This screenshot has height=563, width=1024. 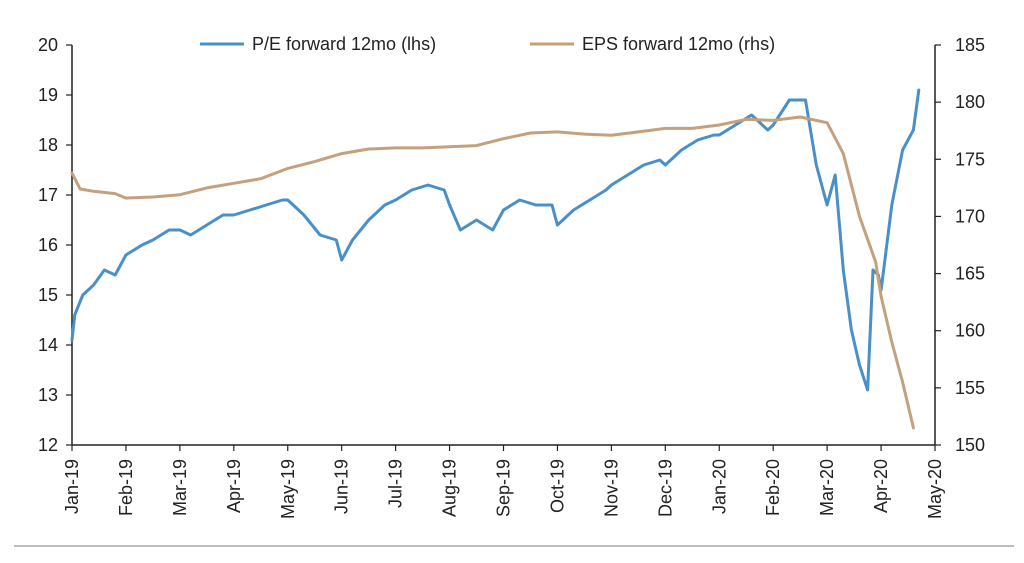 What do you see at coordinates (234, 486) in the screenshot?
I see `x-tick-label: Apr-19` at bounding box center [234, 486].